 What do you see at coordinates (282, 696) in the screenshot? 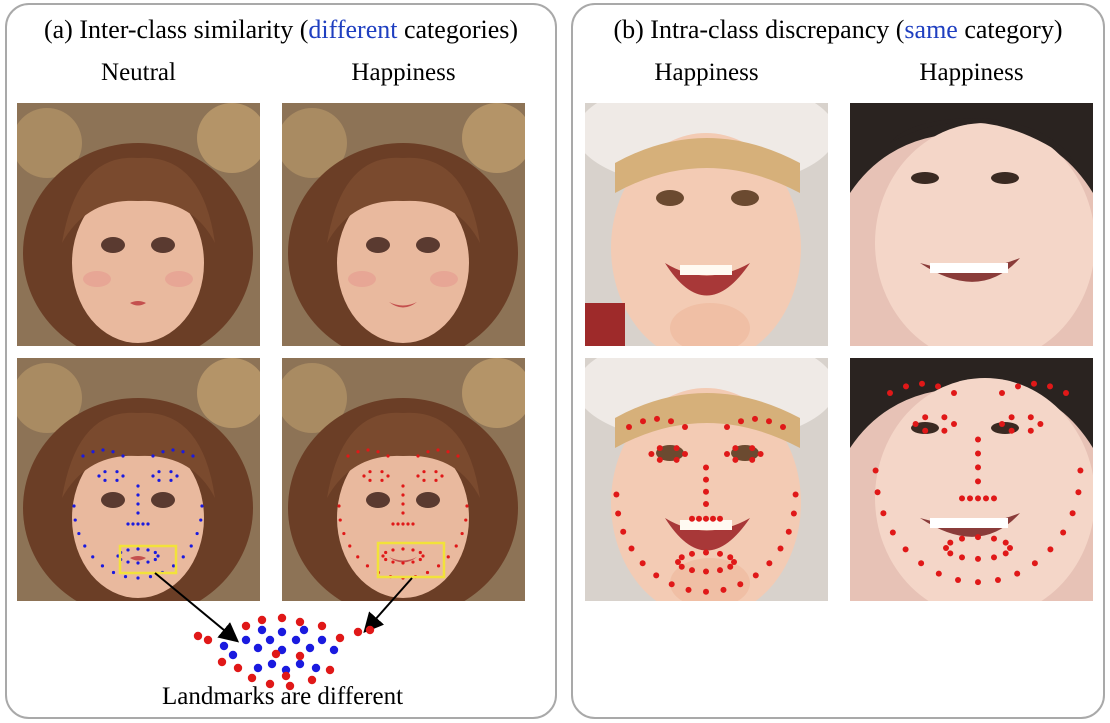
I see `landmarks-caption: Landmarks are different` at bounding box center [282, 696].